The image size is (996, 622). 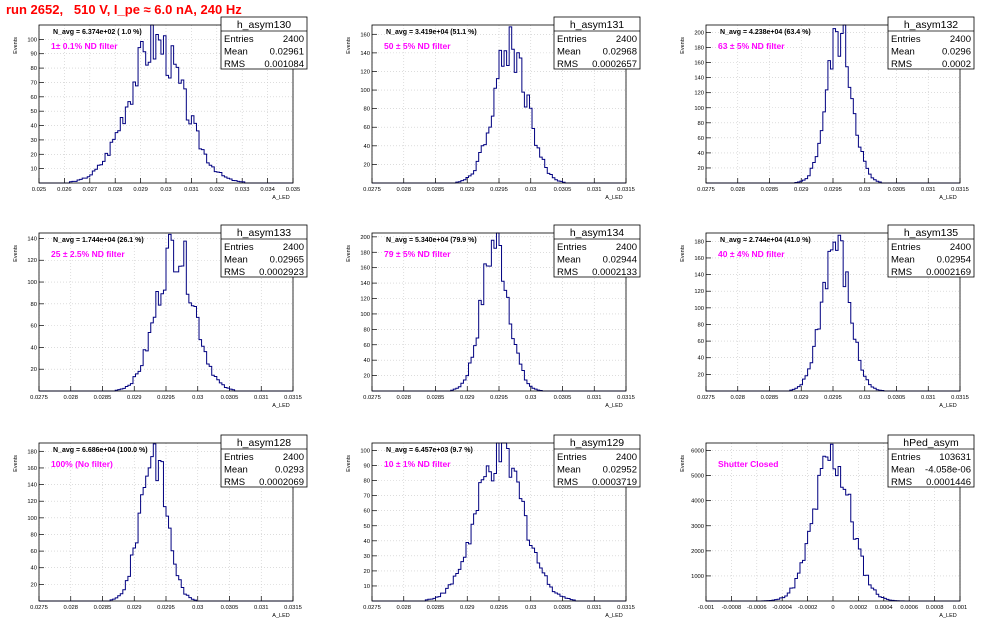 I want to click on navg-label: N_avg = 3.419e+04 (51.1 %), so click(x=431, y=32).